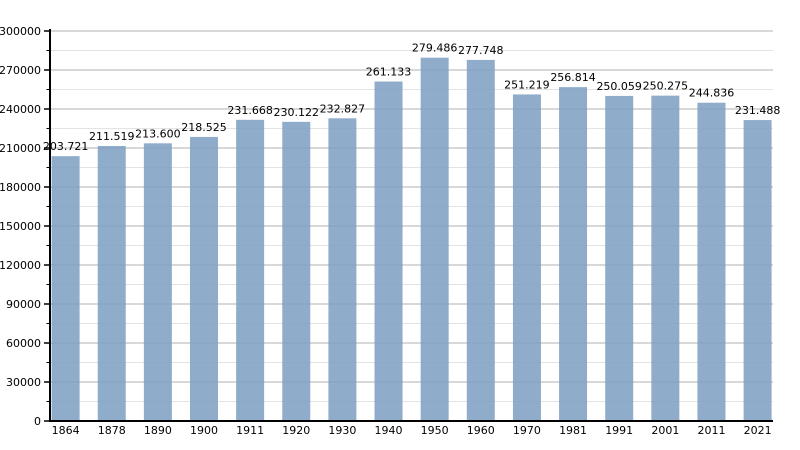 Image resolution: width=800 pixels, height=450 pixels. I want to click on bar-value-label: 244.836, so click(712, 93).